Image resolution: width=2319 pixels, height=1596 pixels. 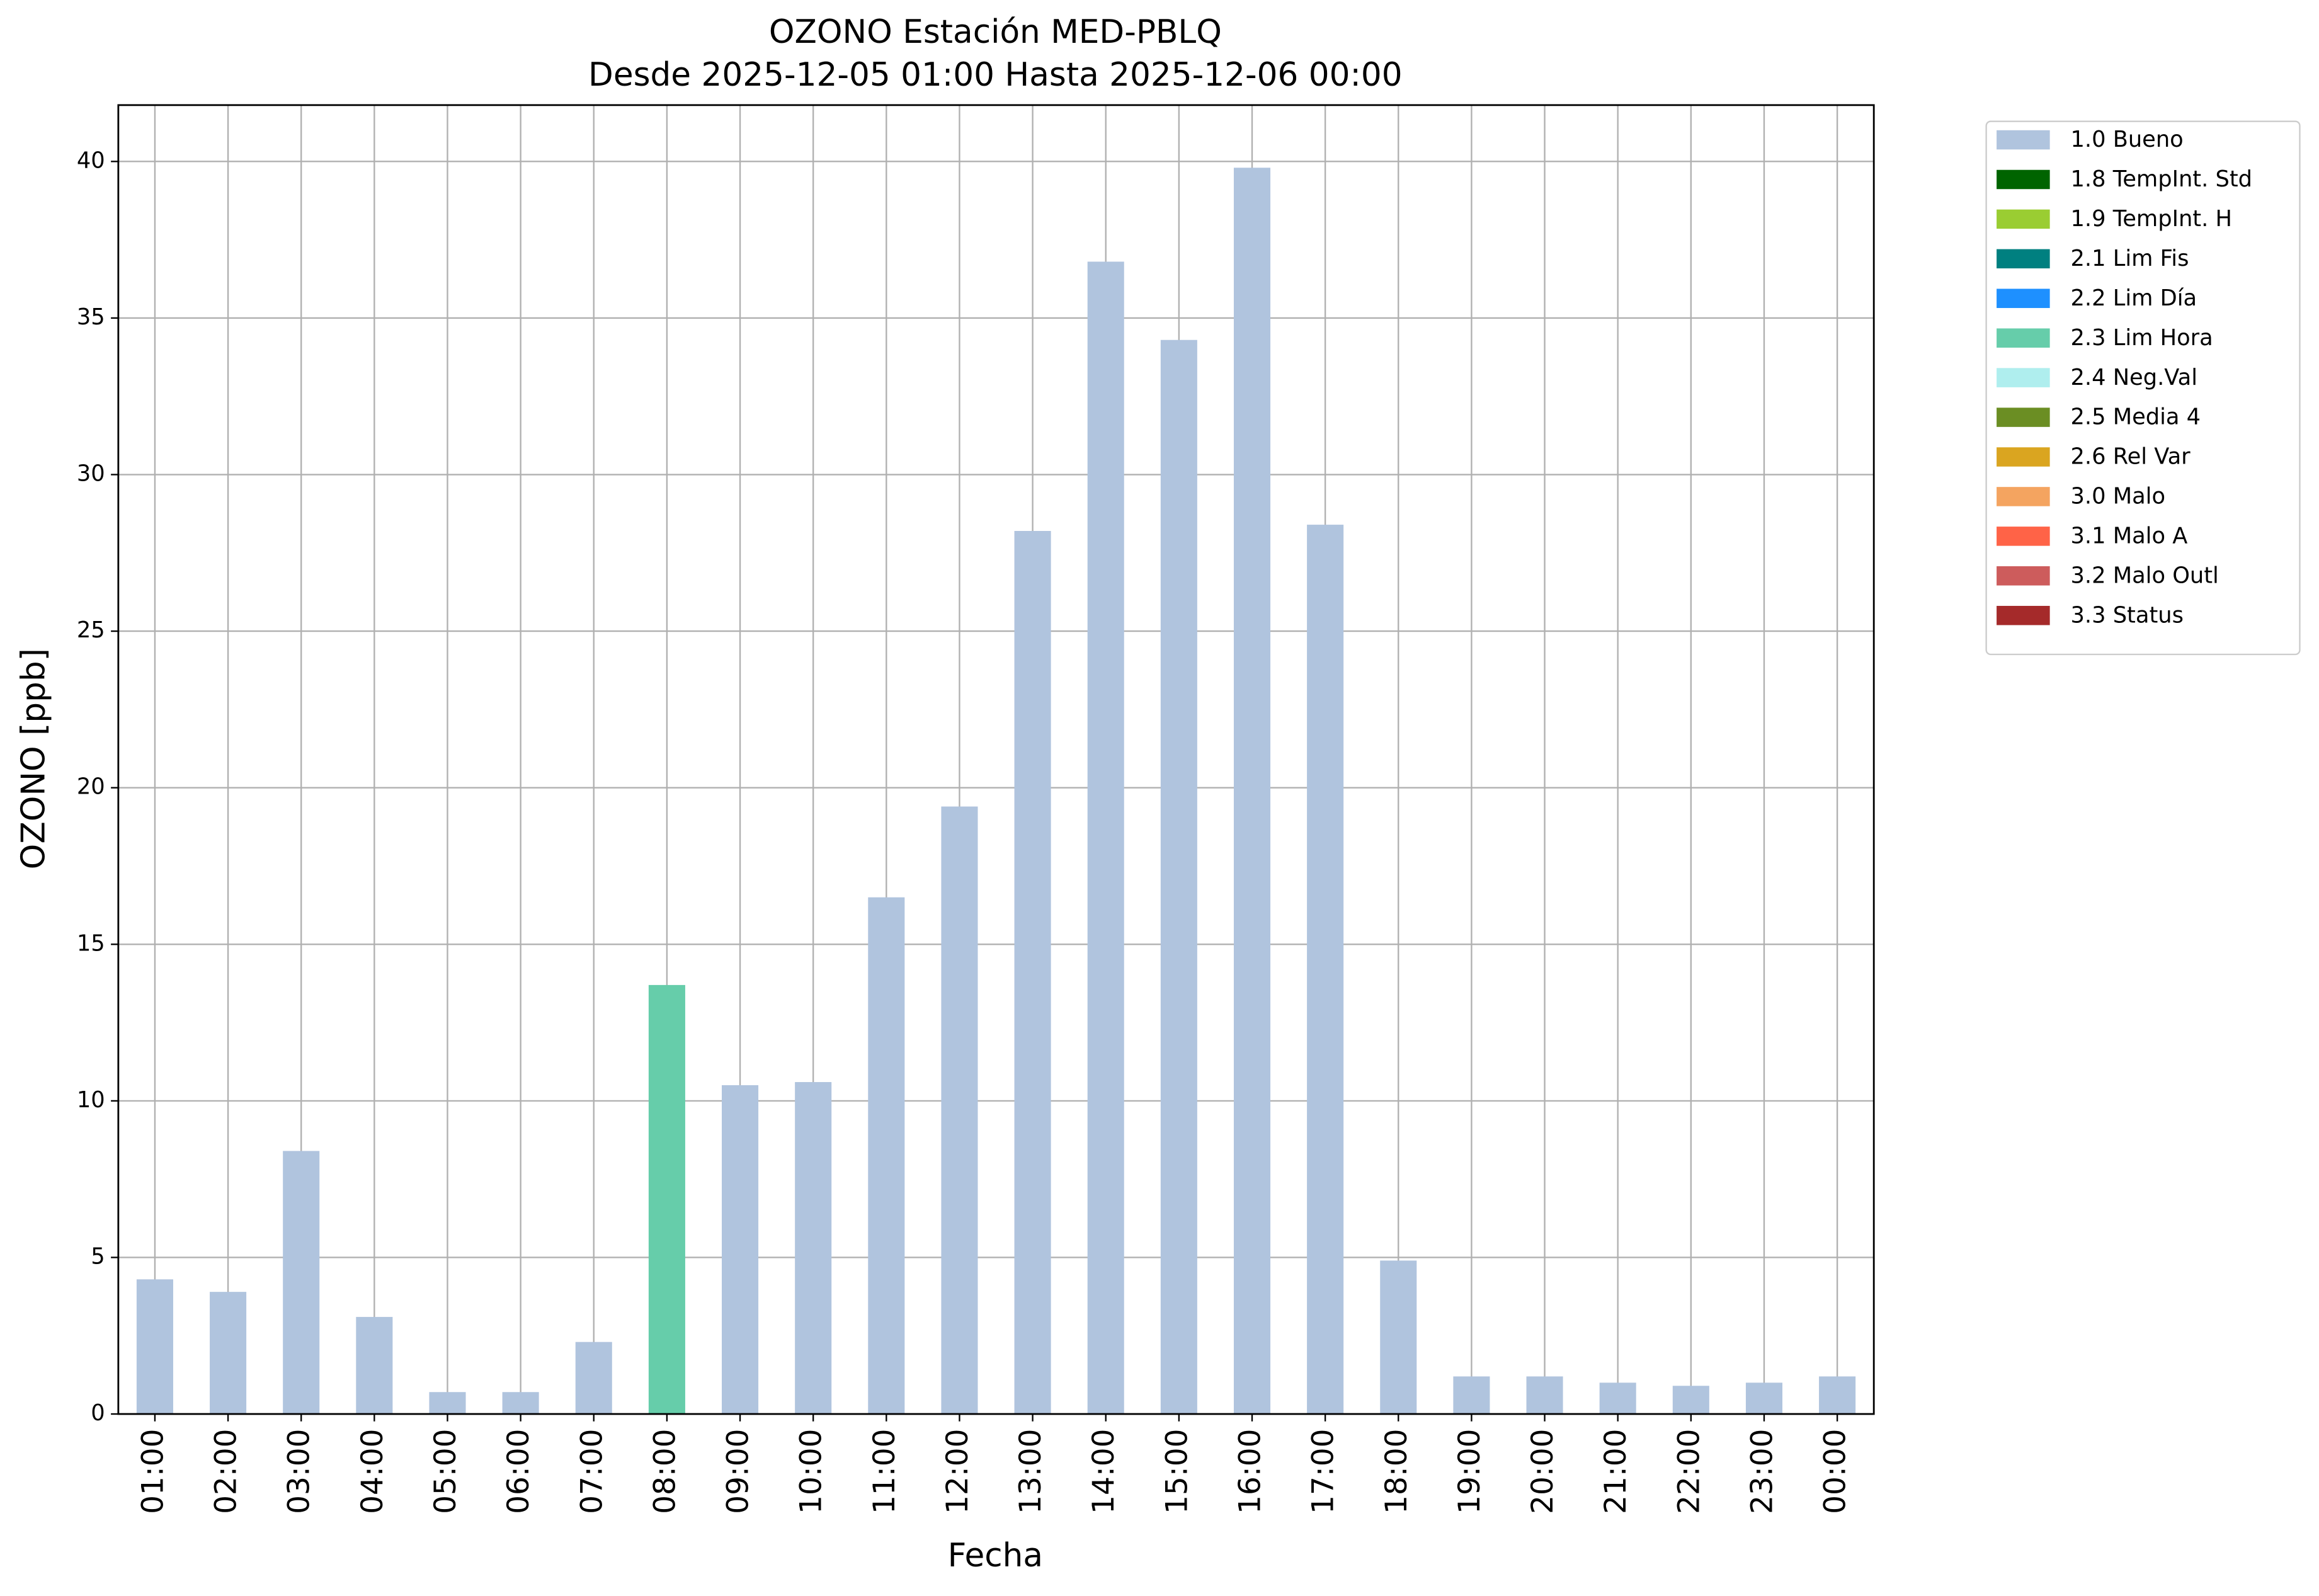 What do you see at coordinates (2127, 139) in the screenshot?
I see `legend-label: 1.0 Bueno` at bounding box center [2127, 139].